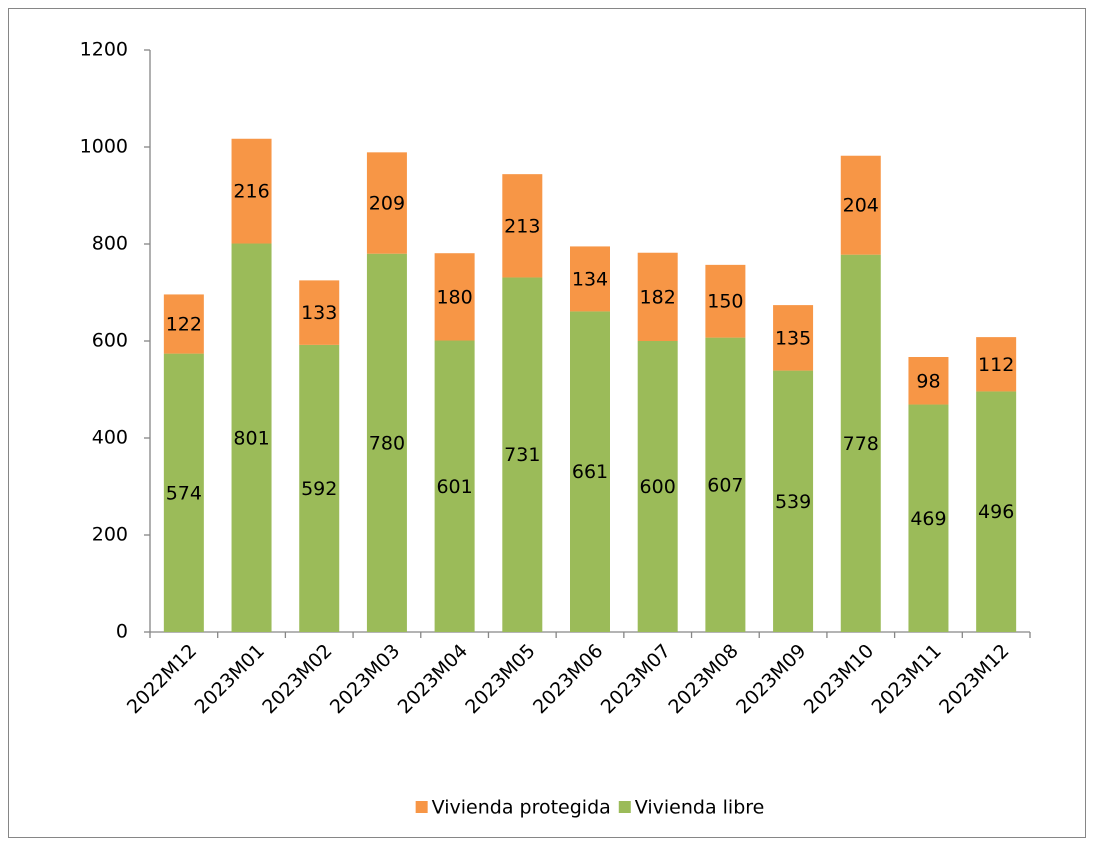 The height and width of the screenshot is (844, 1094). Describe the element at coordinates (110, 535) in the screenshot. I see `y-tick-label: 200` at that location.